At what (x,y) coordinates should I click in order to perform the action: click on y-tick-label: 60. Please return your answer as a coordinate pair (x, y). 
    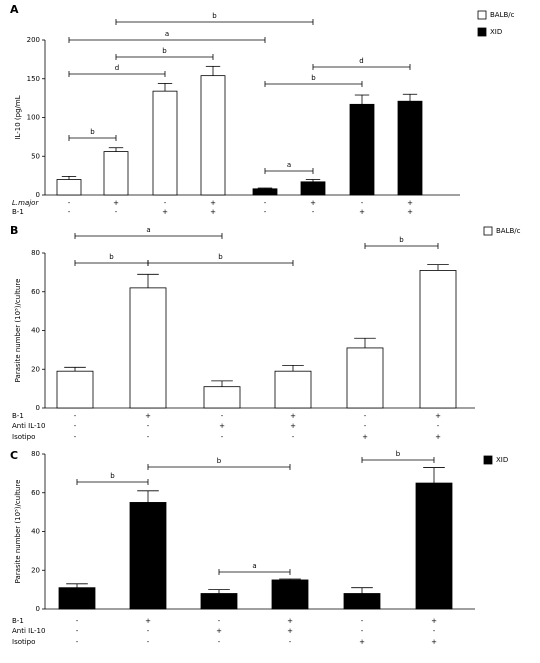
    Looking at the image, I should click on (35, 493).